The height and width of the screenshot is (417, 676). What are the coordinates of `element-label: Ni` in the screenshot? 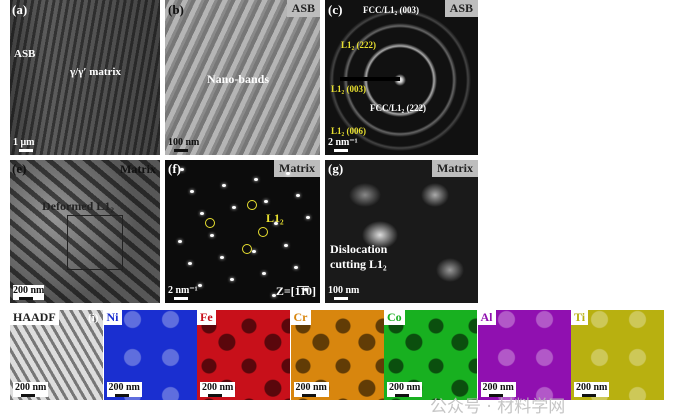 It's located at (112, 317).